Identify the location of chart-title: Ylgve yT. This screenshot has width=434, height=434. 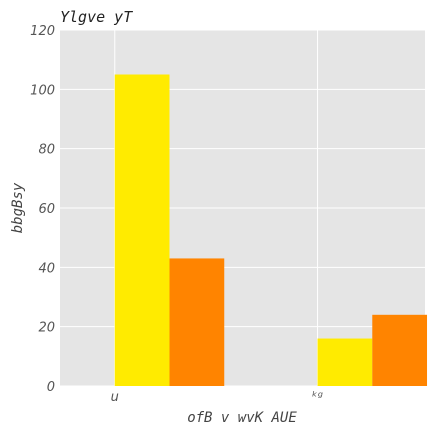
(96, 17).